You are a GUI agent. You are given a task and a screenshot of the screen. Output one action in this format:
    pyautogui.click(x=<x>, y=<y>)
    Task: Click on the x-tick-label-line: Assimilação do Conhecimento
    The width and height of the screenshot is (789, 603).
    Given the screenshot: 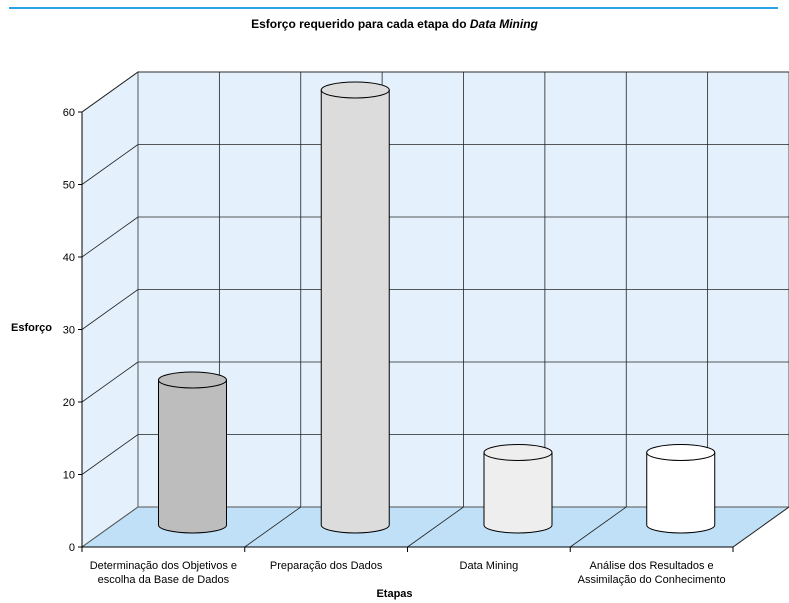 What is the action you would take?
    pyautogui.click(x=651, y=580)
    